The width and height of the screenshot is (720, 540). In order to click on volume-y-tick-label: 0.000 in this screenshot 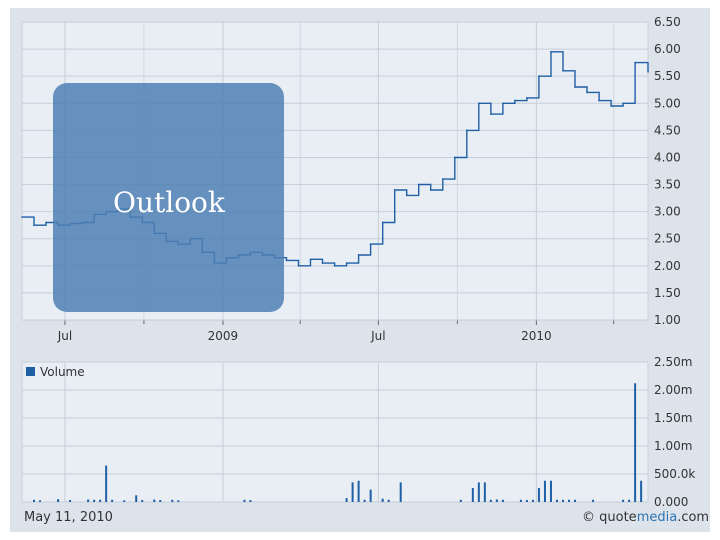, I will do `click(671, 502)`.